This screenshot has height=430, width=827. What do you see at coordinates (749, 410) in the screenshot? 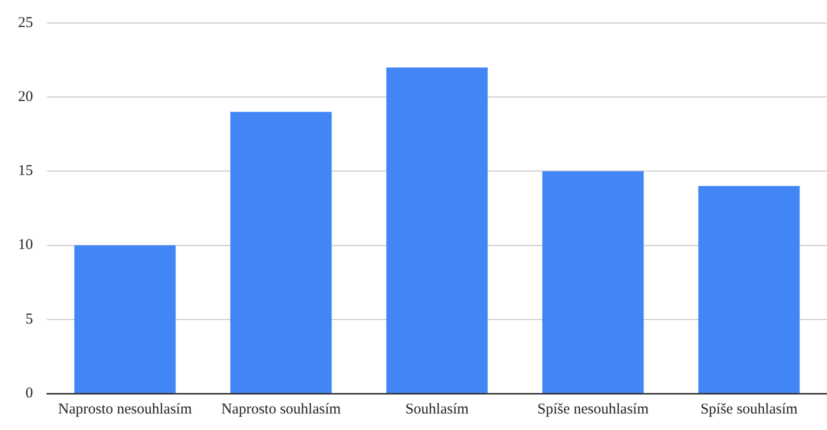
I see `x-tick-label: Spíše souhlasím` at bounding box center [749, 410].